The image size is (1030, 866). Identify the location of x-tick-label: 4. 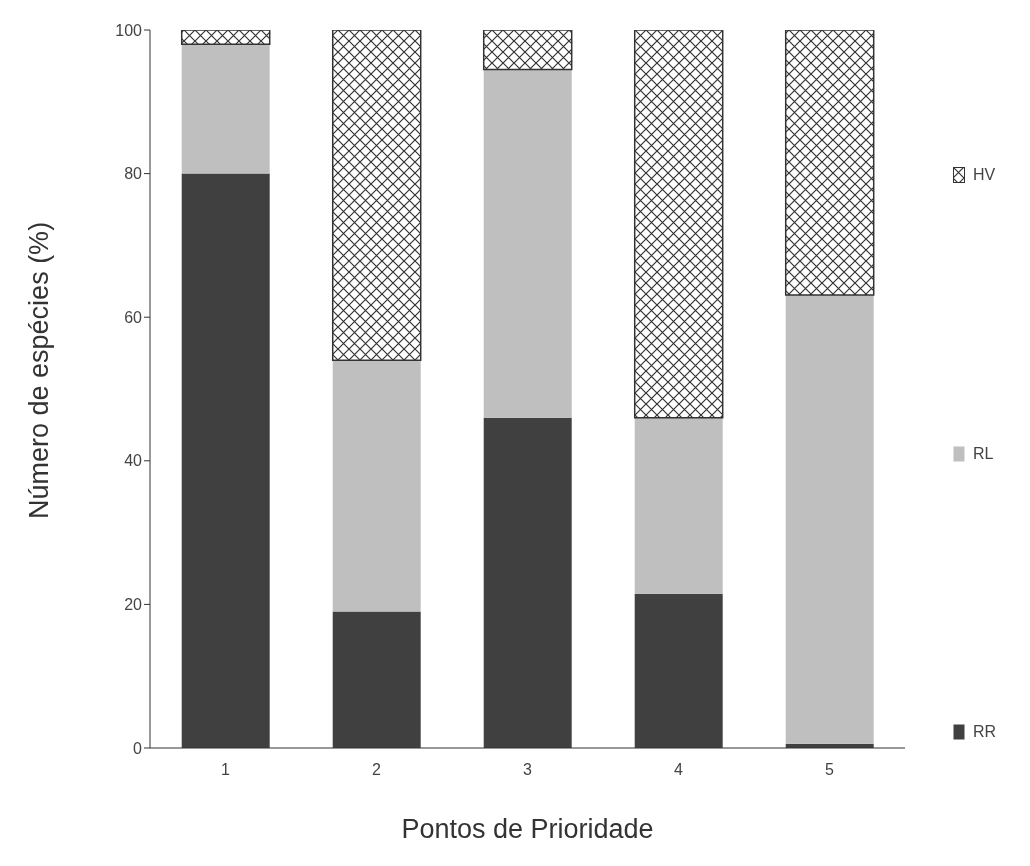
(679, 770).